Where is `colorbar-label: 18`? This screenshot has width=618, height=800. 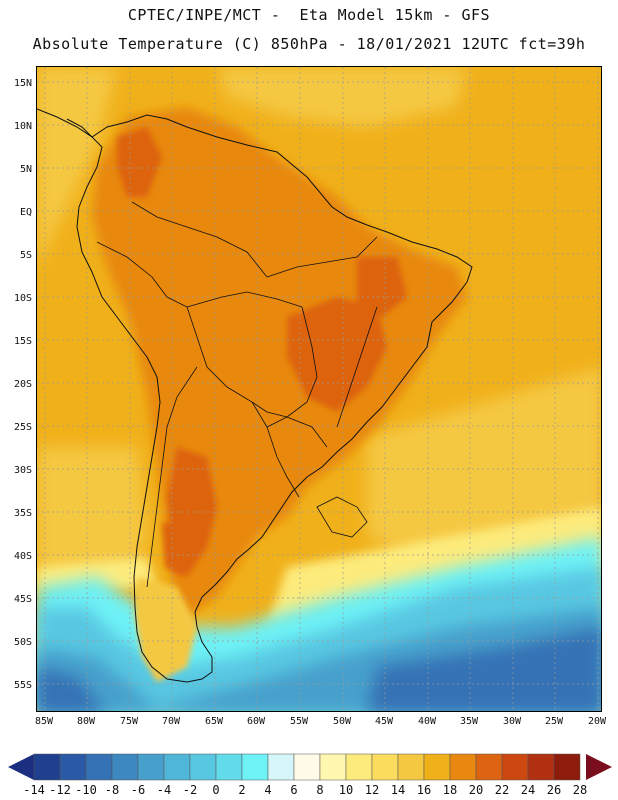 colorbar-label: 18 is located at coordinates (450, 790).